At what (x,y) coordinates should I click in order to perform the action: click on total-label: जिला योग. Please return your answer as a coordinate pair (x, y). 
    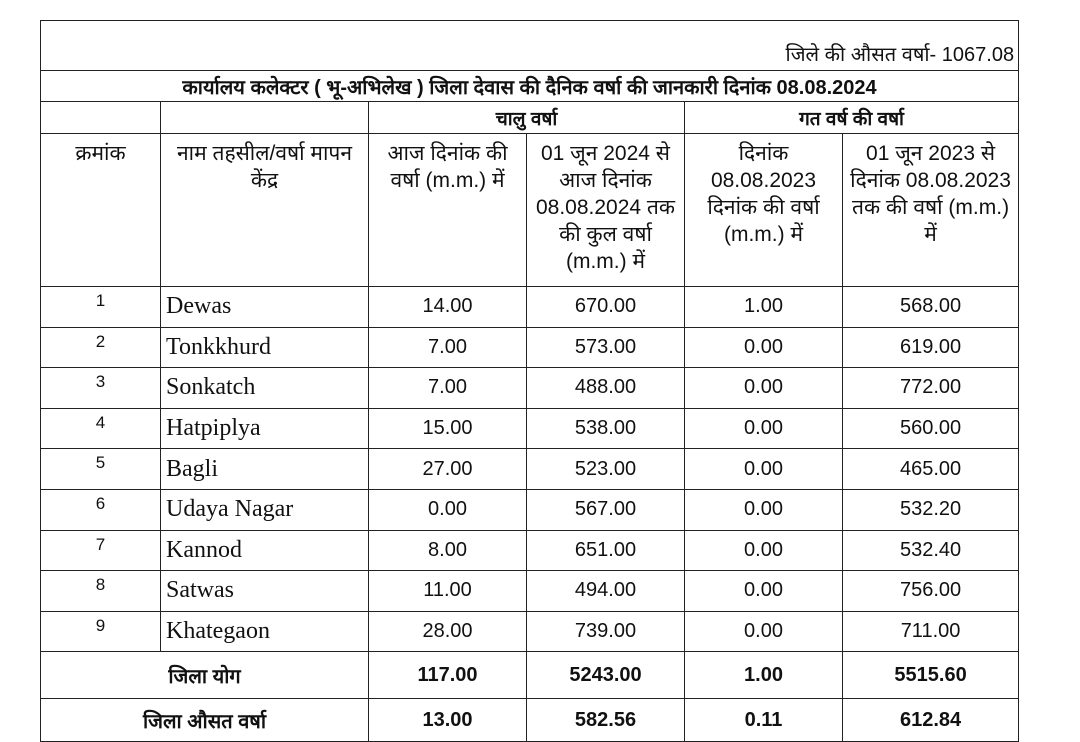
    Looking at the image, I should click on (204, 675).